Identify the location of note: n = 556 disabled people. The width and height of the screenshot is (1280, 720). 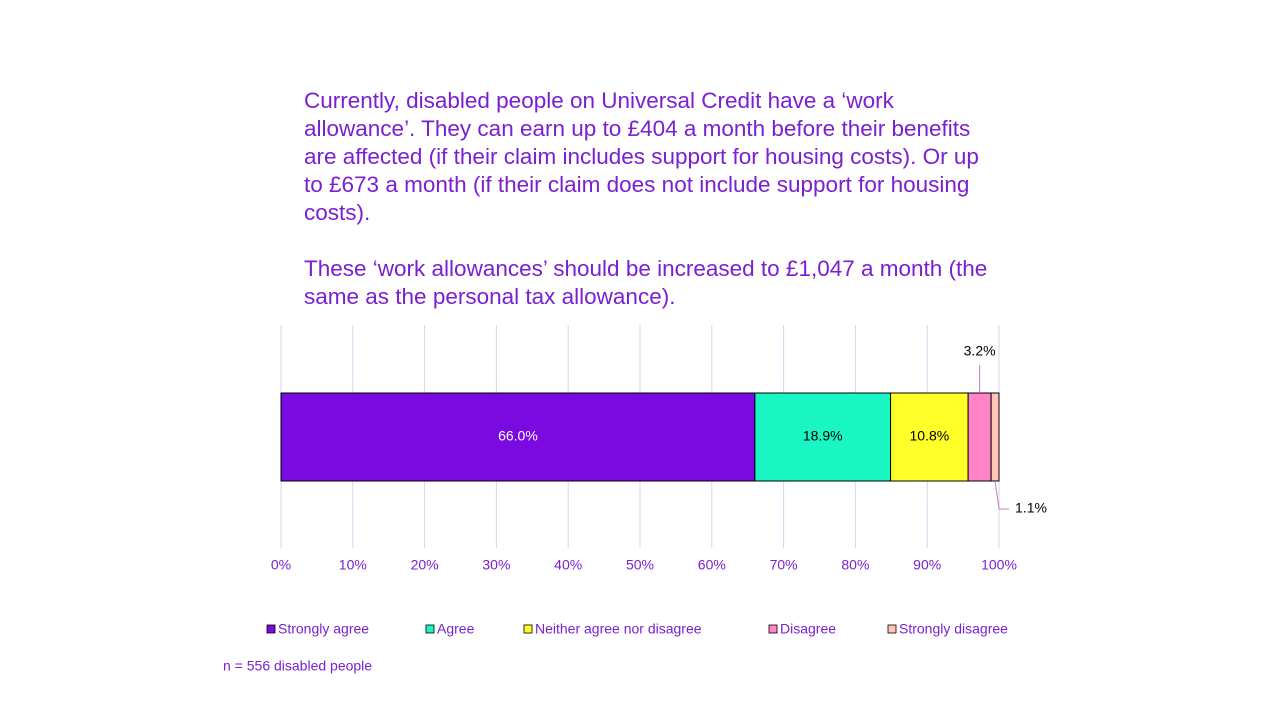
(297, 666).